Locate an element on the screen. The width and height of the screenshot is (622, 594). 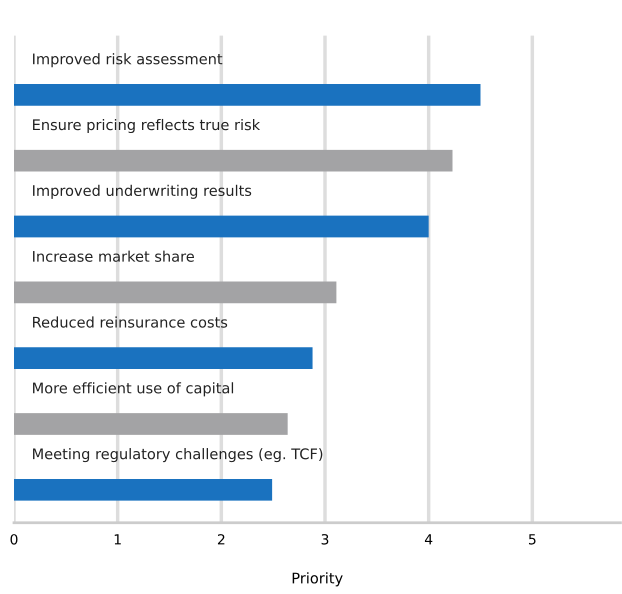
x-tick-label: 5 is located at coordinates (532, 539).